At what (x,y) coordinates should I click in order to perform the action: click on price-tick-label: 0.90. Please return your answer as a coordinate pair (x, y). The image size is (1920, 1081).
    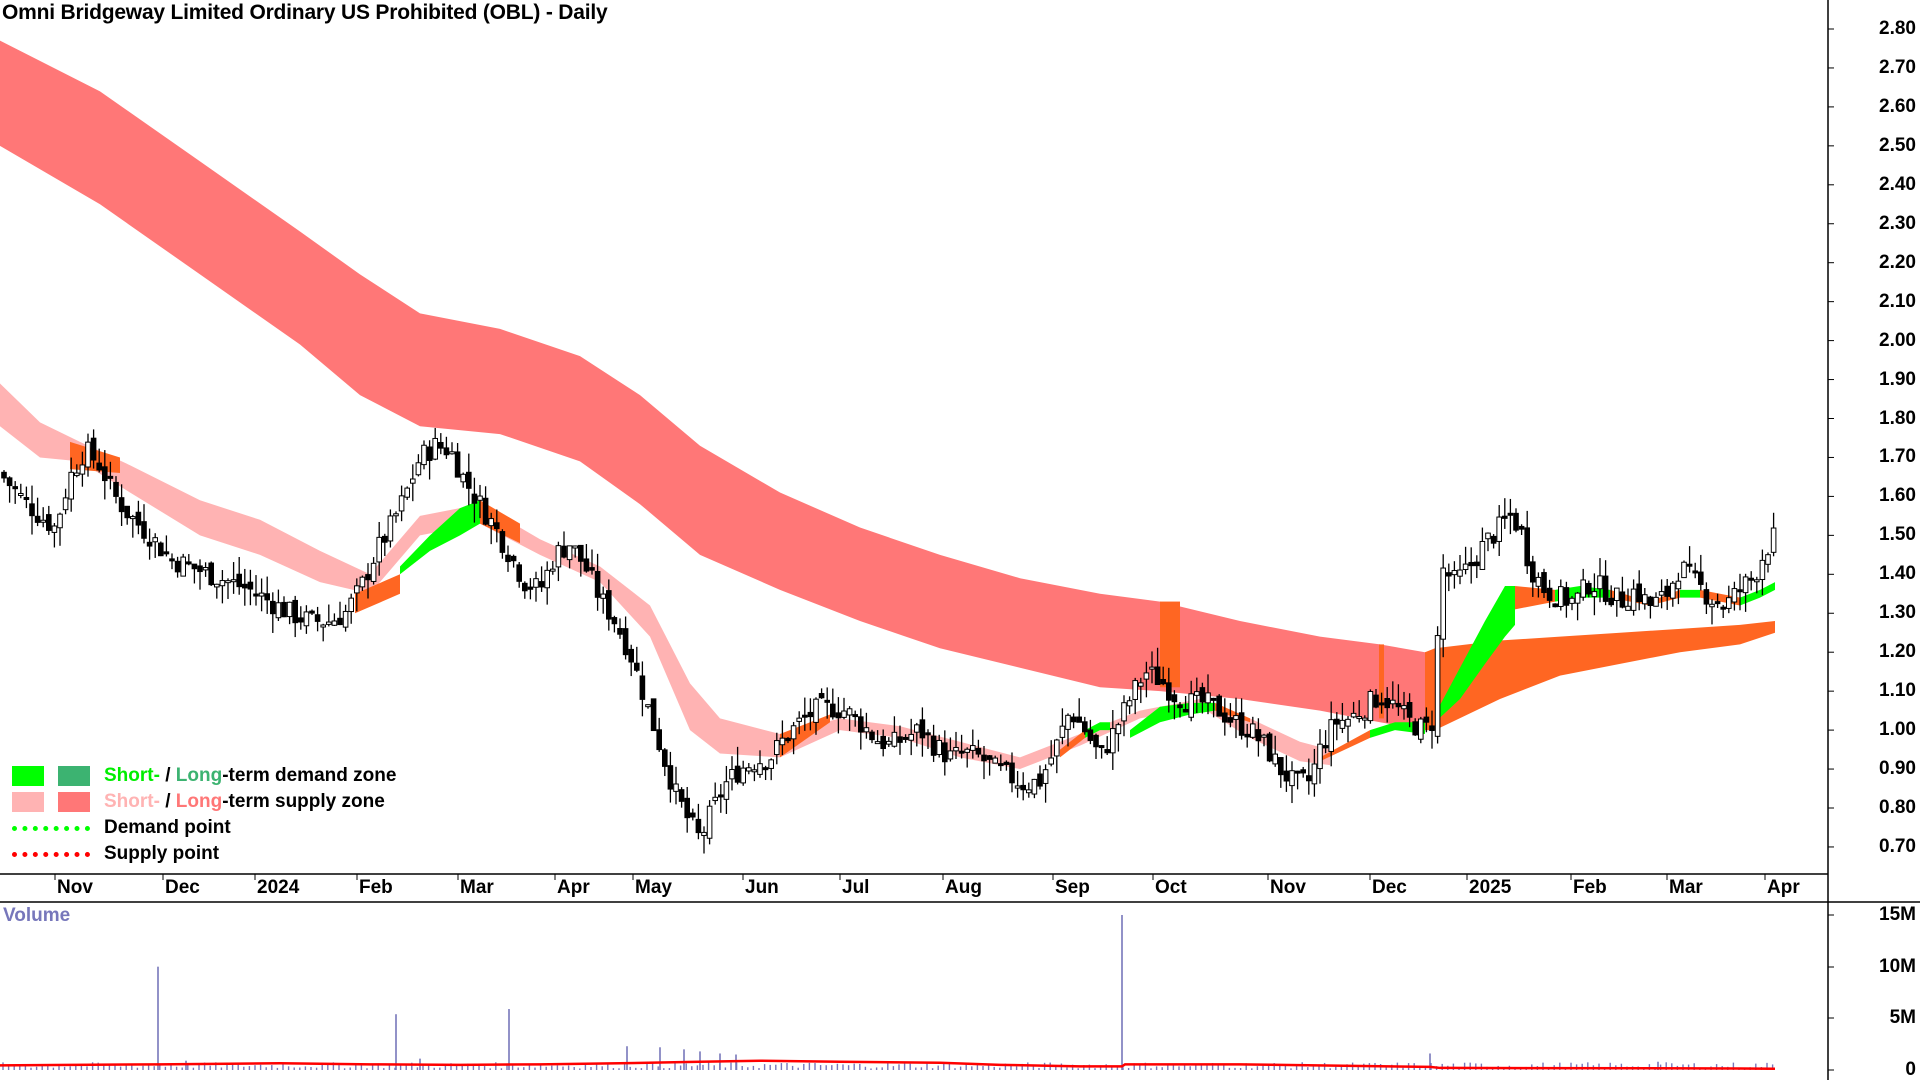
    Looking at the image, I should click on (1897, 769).